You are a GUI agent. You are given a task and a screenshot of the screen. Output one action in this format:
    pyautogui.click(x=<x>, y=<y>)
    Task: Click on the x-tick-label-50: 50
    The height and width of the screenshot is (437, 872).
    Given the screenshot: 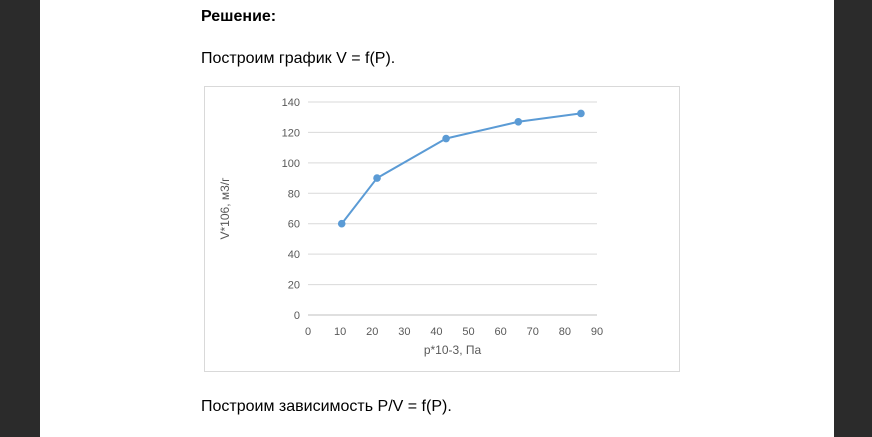 What is the action you would take?
    pyautogui.click(x=468, y=332)
    